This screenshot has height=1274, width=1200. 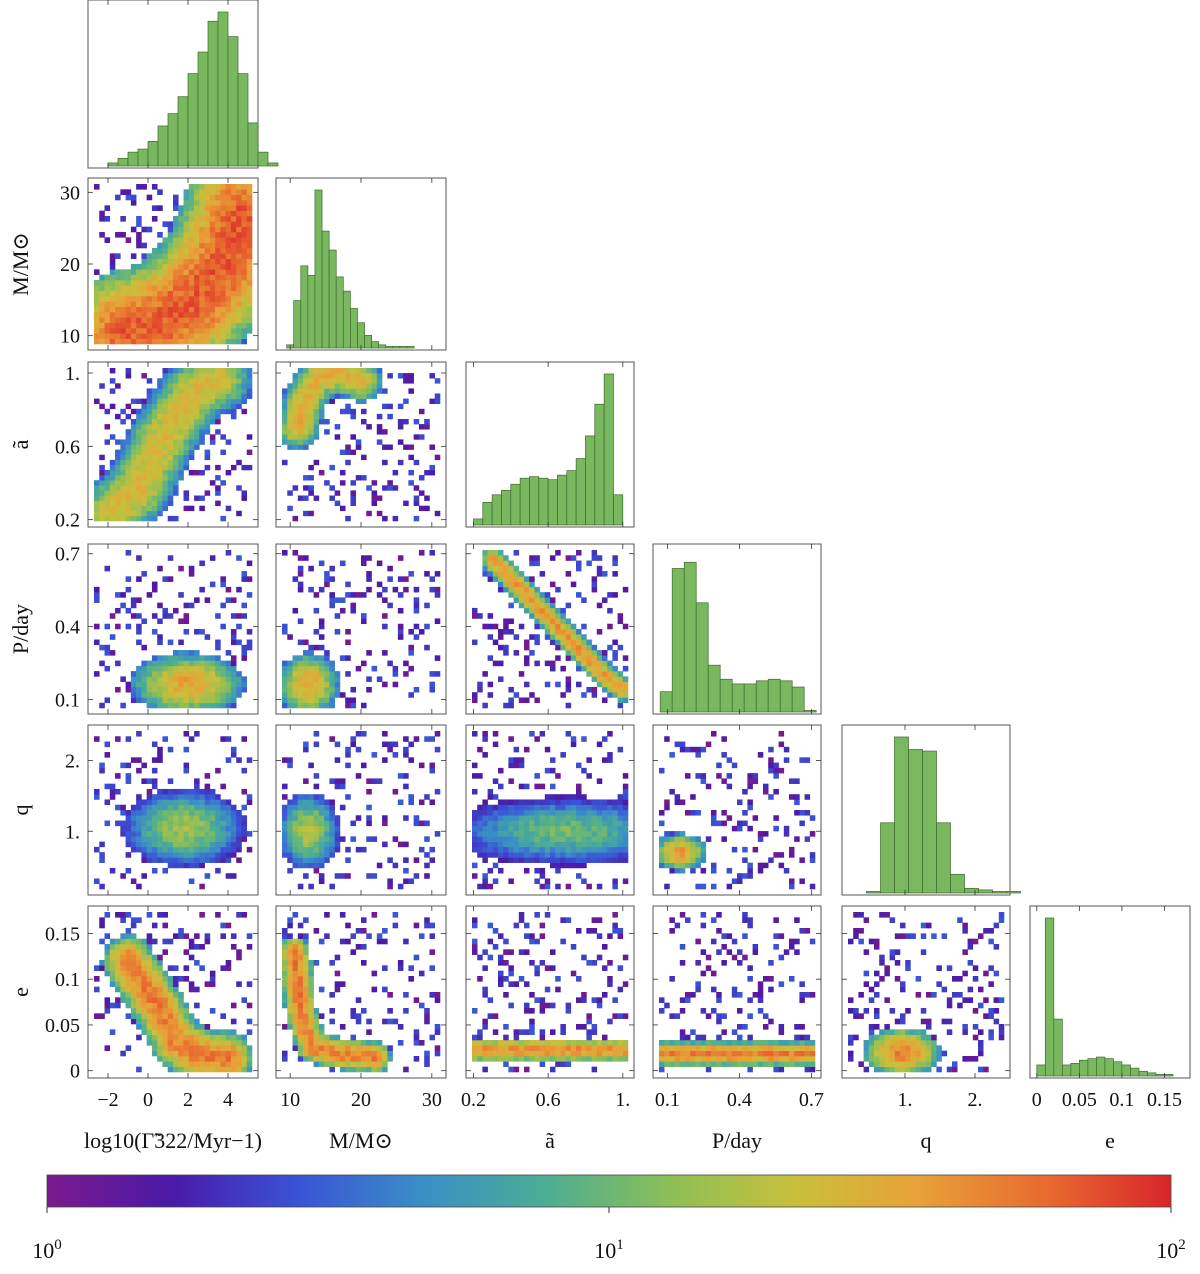 What do you see at coordinates (361, 264) in the screenshot?
I see `histogram-M` at bounding box center [361, 264].